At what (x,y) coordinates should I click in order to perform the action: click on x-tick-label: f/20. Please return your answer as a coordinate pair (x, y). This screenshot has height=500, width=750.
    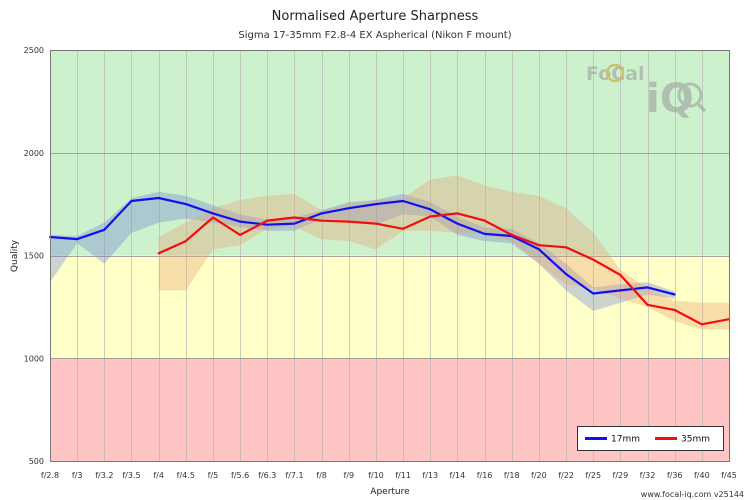
    Looking at the image, I should click on (539, 475).